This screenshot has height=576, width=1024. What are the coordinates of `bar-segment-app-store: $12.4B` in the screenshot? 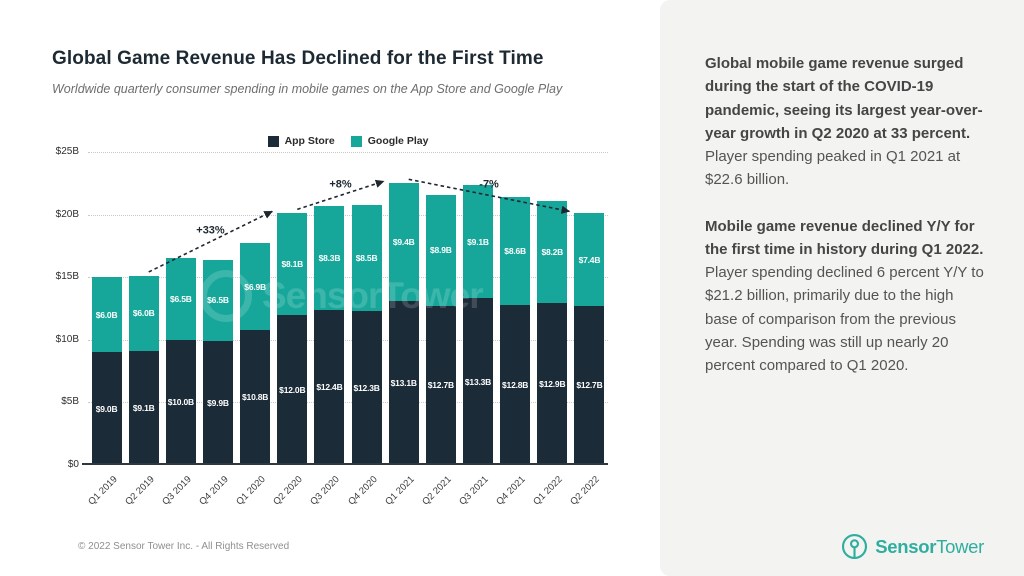 It's located at (329, 387).